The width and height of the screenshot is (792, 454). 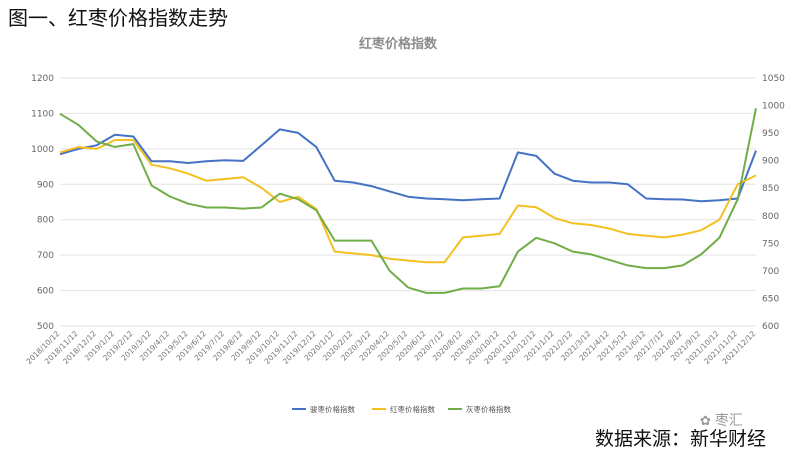 I want to click on right-tick-label: 600, so click(x=770, y=327).